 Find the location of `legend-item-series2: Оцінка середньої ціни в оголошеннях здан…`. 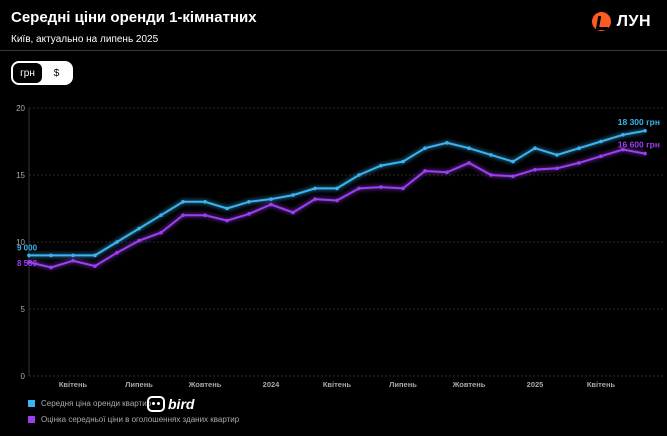

legend-item-series2: Оцінка середньої ціни в оголошеннях здан… is located at coordinates (133, 419).